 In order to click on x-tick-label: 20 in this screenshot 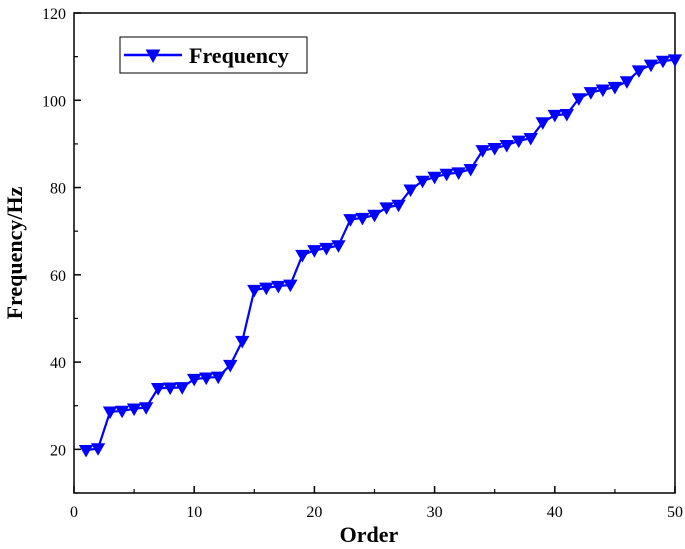, I will do `click(314, 512)`.